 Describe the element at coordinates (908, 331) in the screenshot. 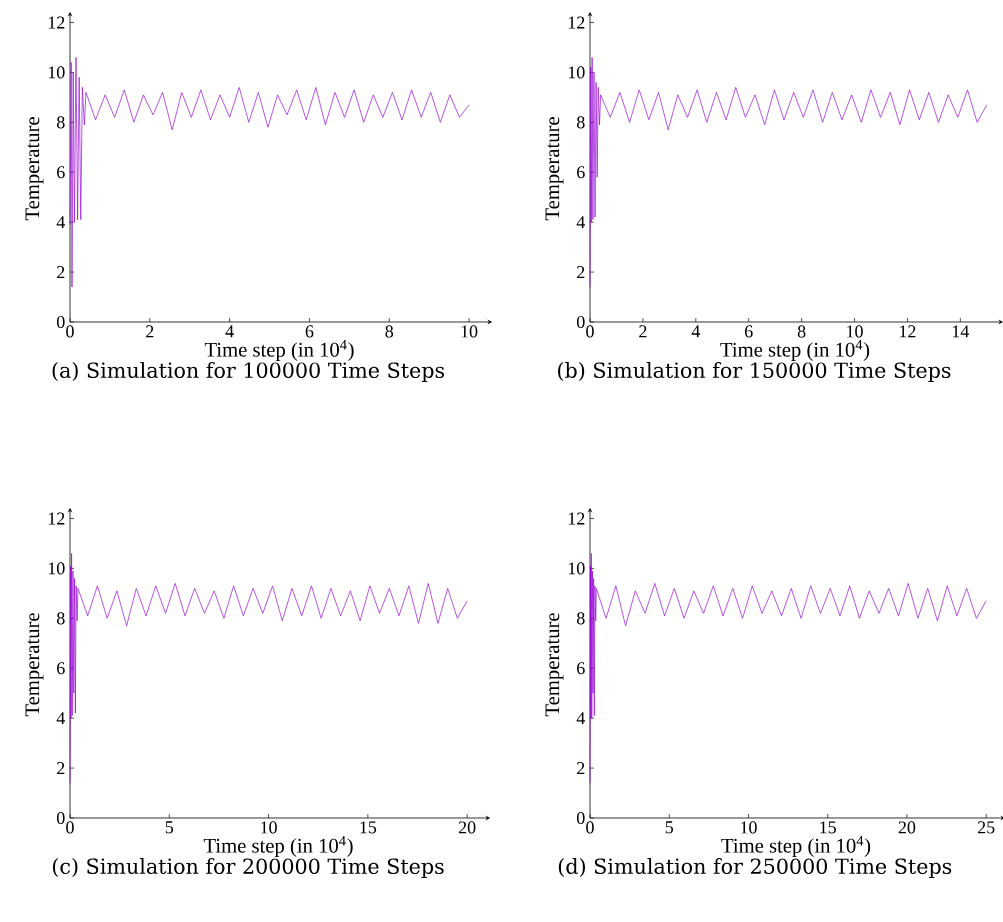

I see `x-tick-label: 12` at that location.